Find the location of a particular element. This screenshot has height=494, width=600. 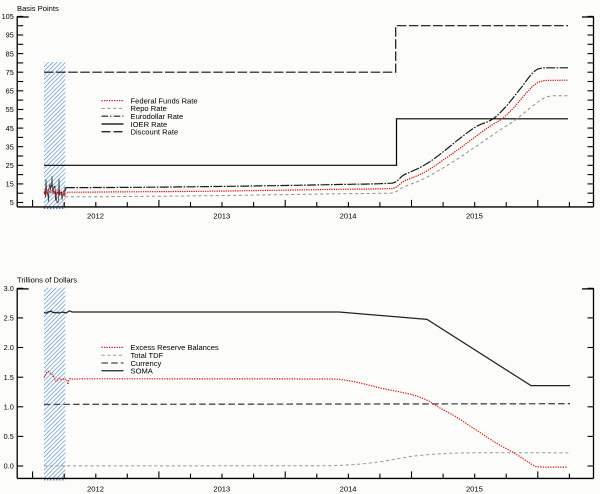

svg-text: 5 is located at coordinates (12, 202).